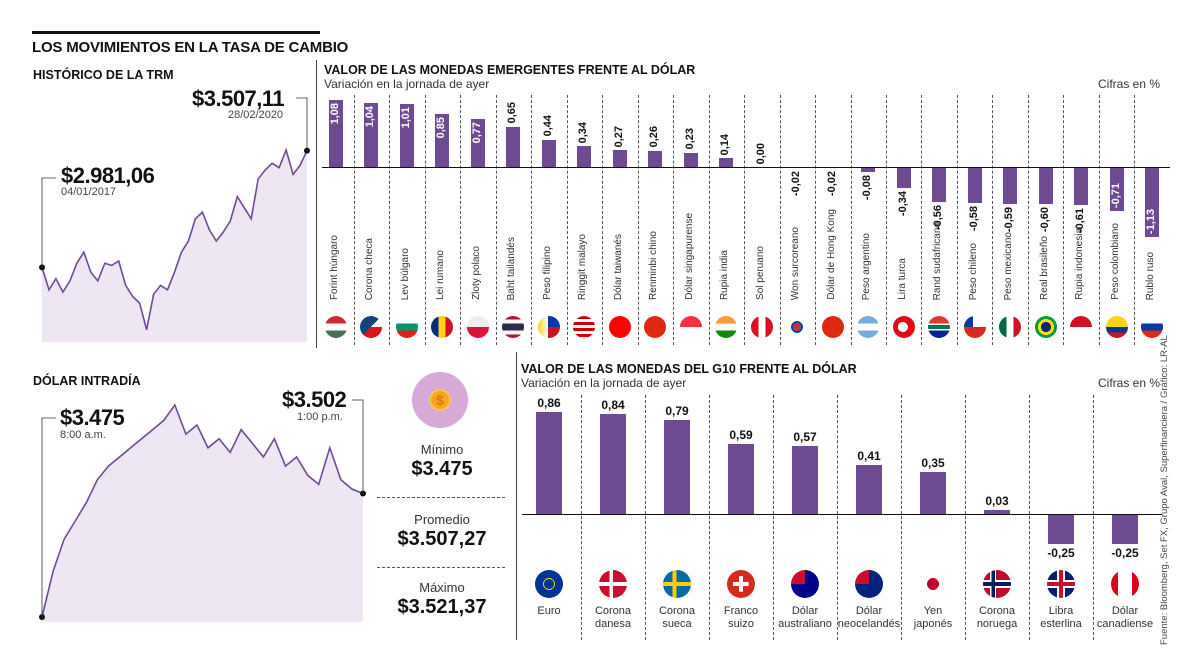  Describe the element at coordinates (549, 403) in the screenshot. I see `bar-value-label: 0,86` at that location.